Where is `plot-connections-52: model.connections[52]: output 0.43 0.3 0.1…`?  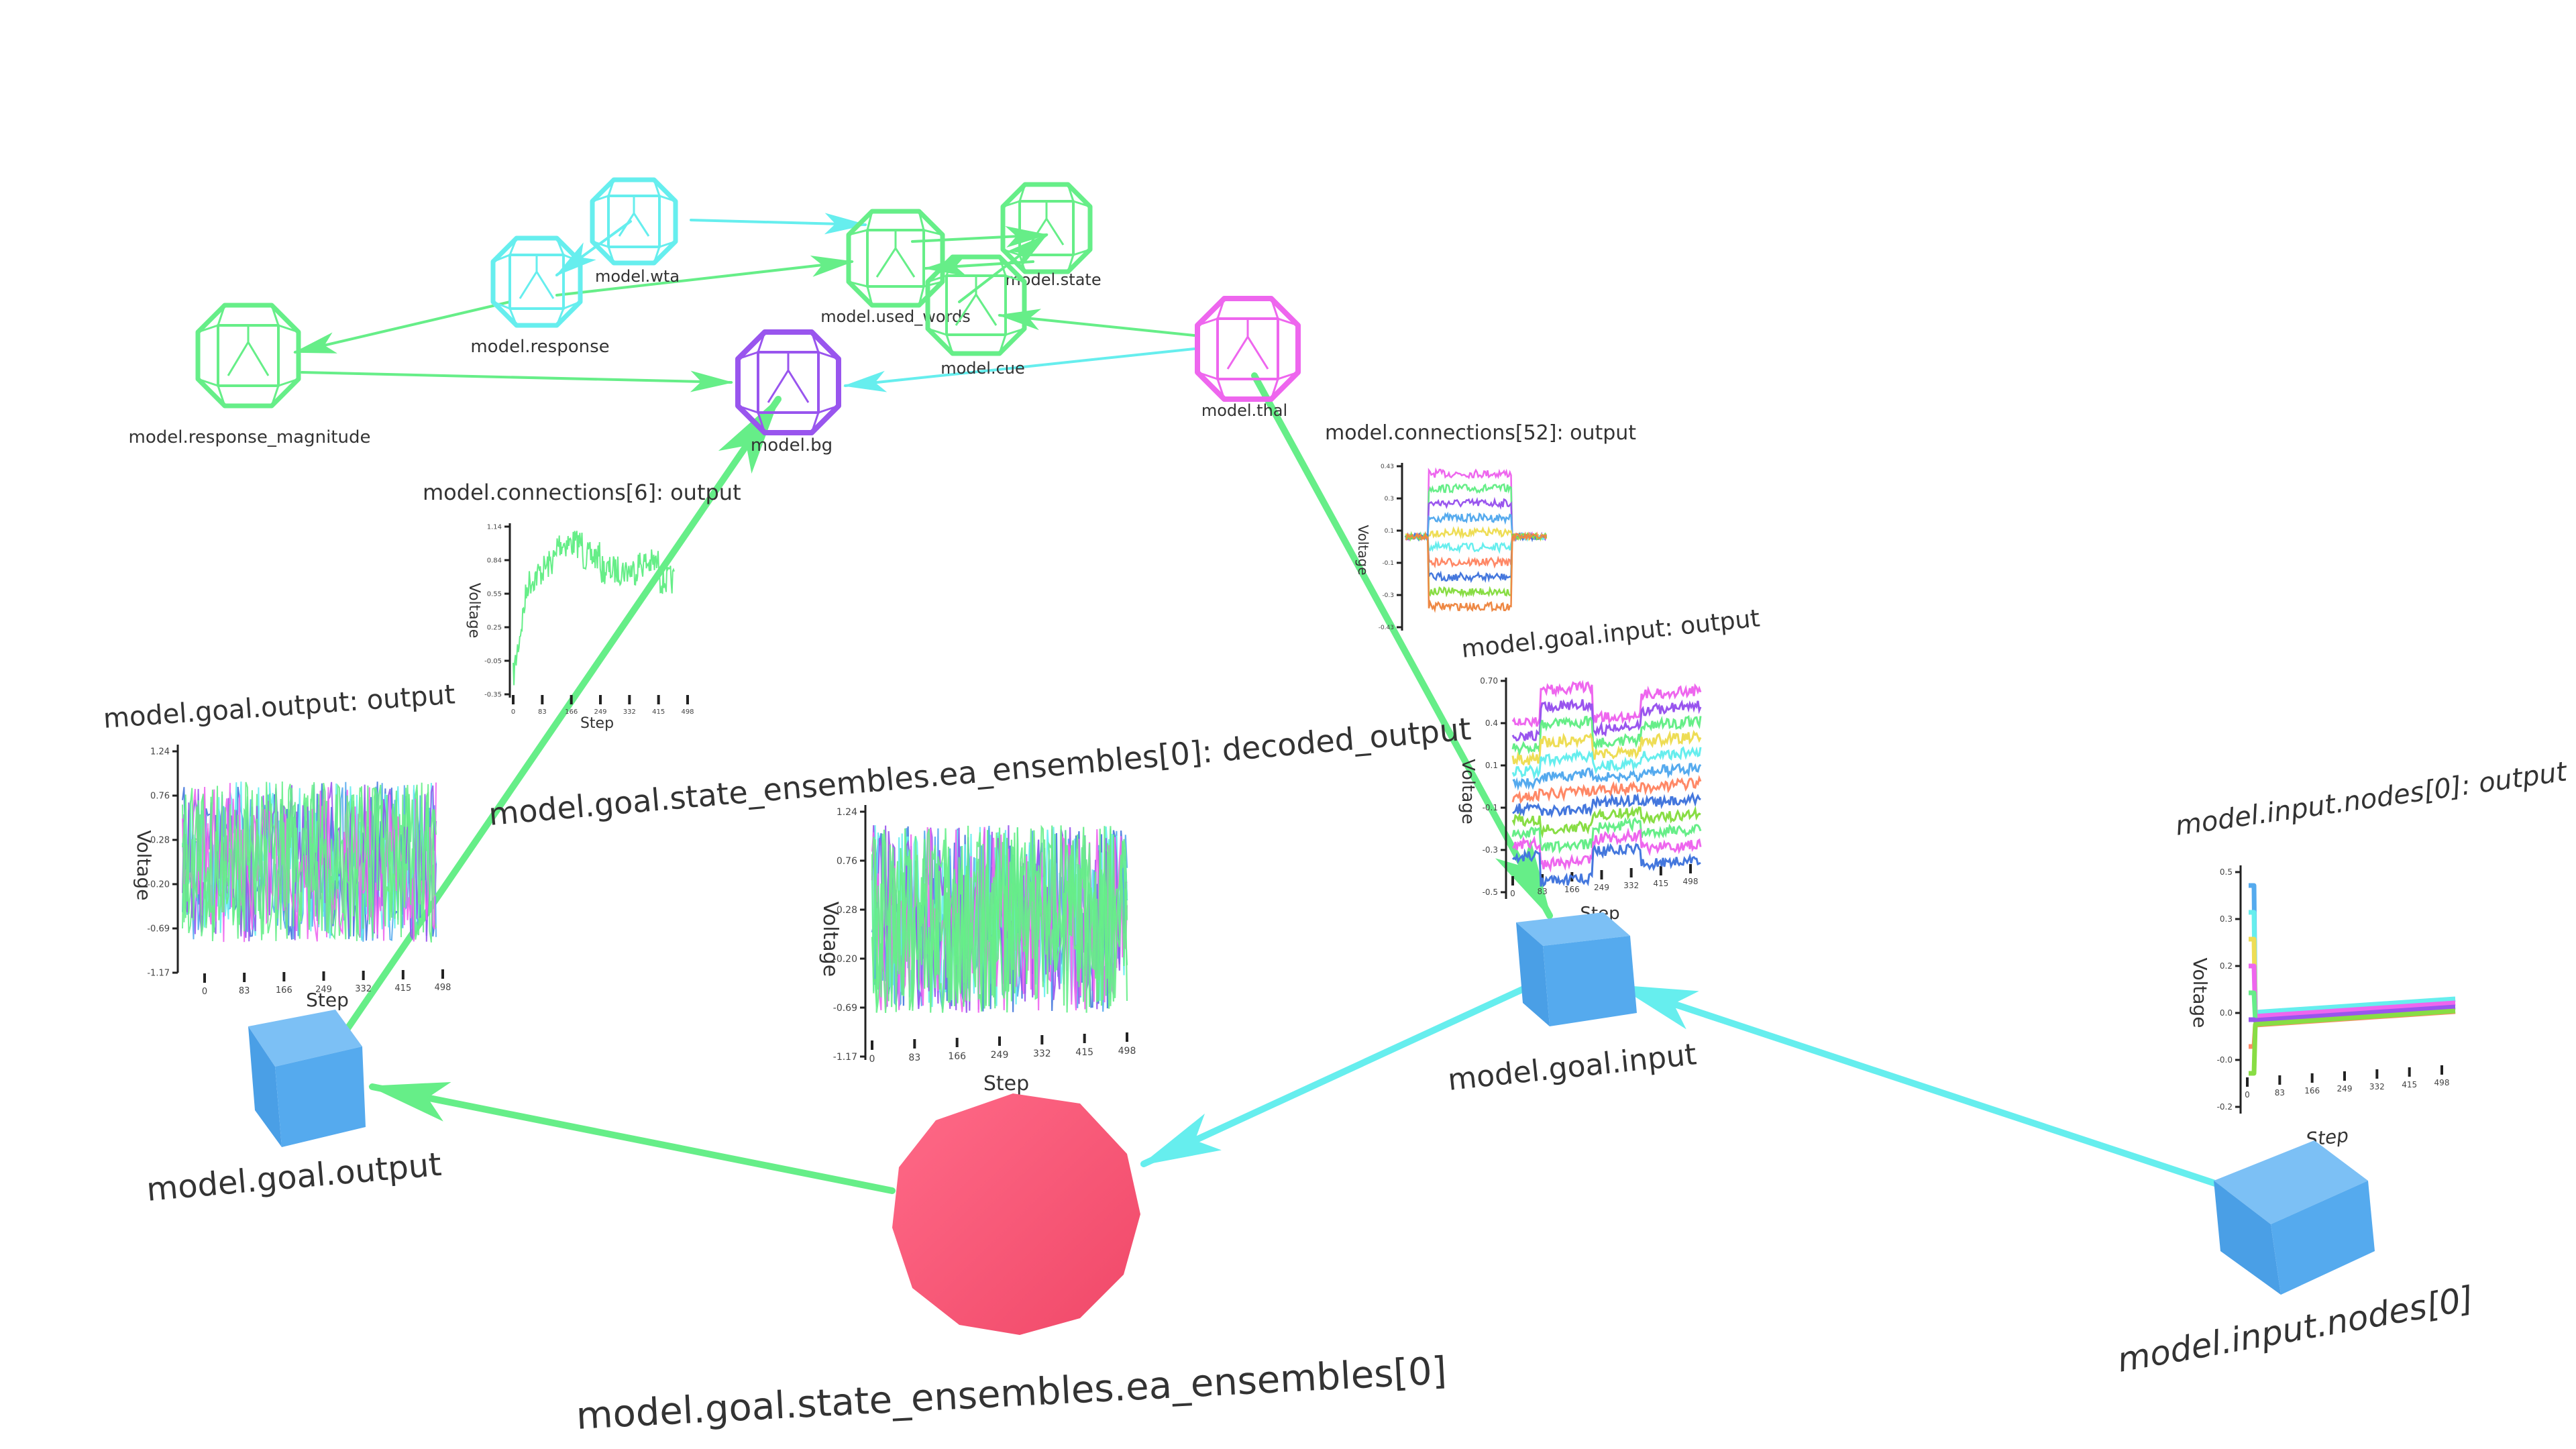 plot-connections-52: model.connections[52]: output 0.43 0.3 0.1… is located at coordinates (1480, 526).